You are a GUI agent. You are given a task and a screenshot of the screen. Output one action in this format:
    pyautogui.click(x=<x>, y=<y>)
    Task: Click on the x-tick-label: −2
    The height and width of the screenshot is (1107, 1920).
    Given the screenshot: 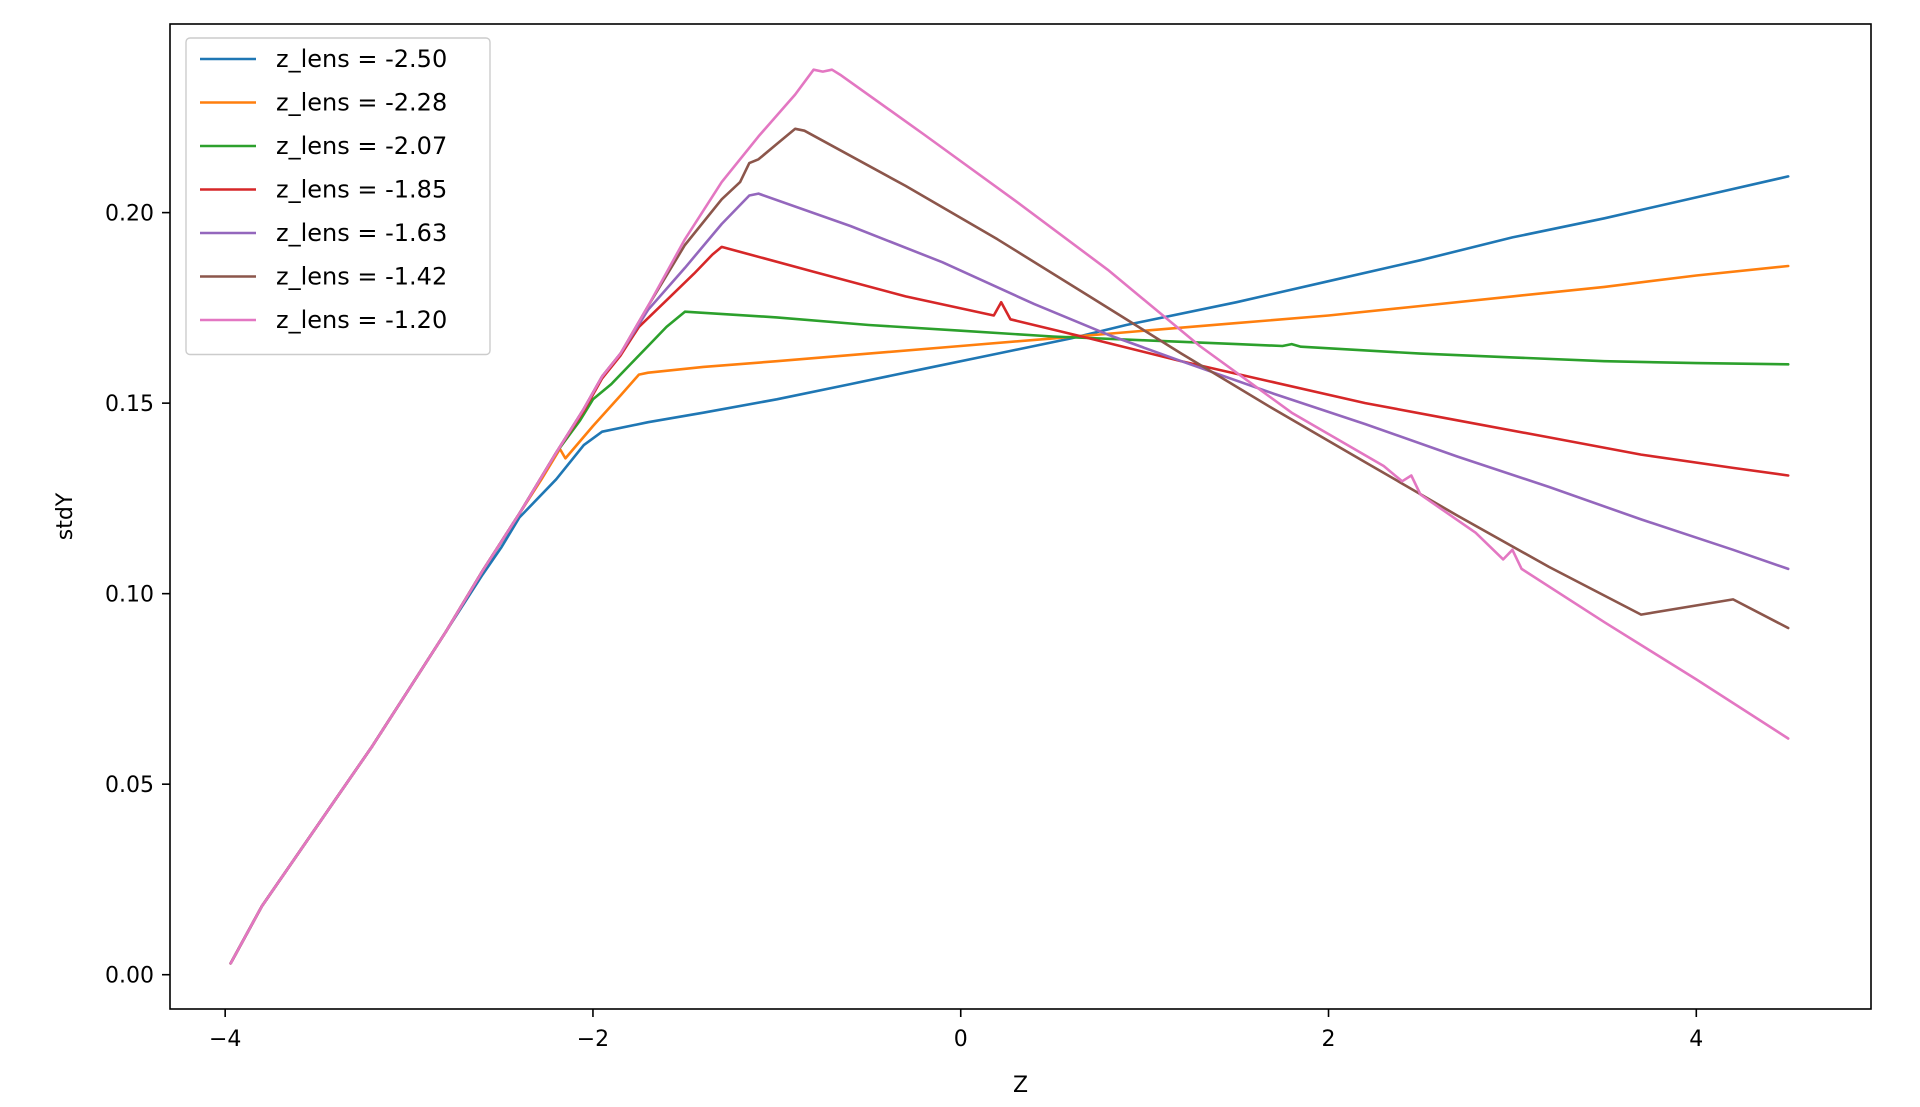 What is the action you would take?
    pyautogui.click(x=593, y=1039)
    